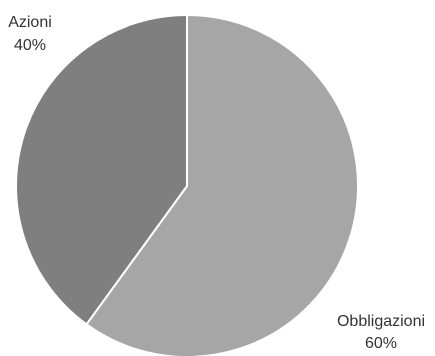  Describe the element at coordinates (381, 321) in the screenshot. I see `slice-label-obbligazioni-name: Obbligazioni` at that location.